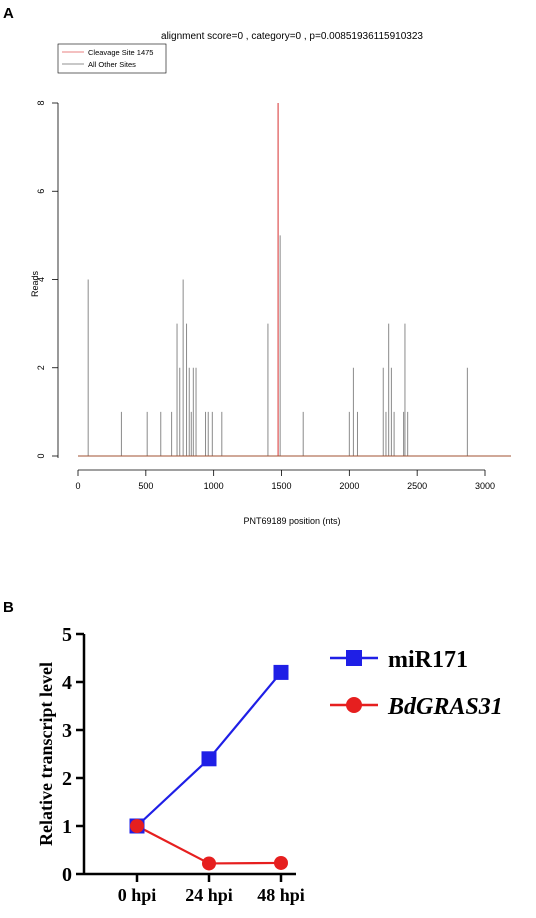 This screenshot has width=536, height=918. What do you see at coordinates (77, 486) in the screenshot?
I see `chart-a-xtick-label: 0` at bounding box center [77, 486].